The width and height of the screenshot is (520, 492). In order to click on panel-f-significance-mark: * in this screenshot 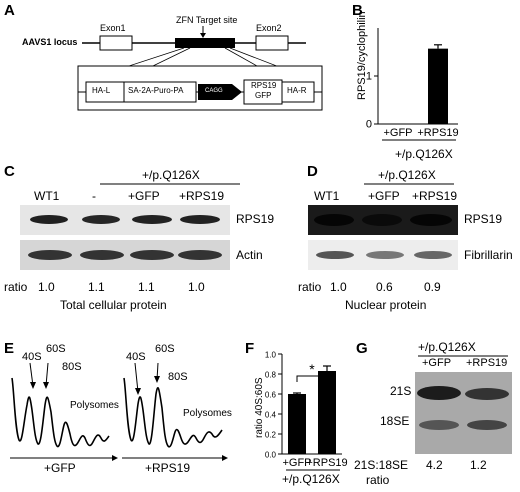, I will do `click(312, 369)`.